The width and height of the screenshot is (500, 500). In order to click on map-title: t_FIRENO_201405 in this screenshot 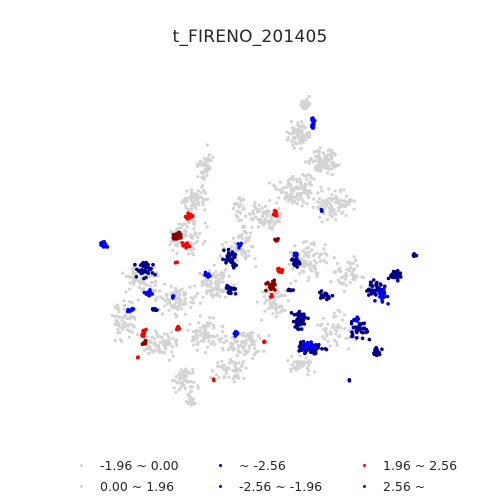, I will do `click(250, 37)`.